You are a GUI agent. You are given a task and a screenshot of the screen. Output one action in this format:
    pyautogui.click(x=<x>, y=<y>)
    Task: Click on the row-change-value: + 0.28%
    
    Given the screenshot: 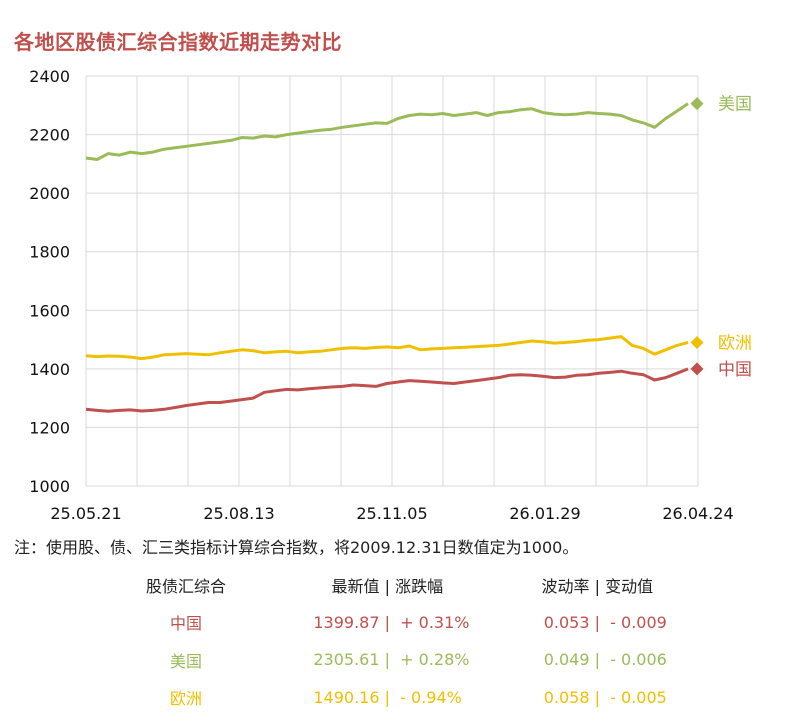 What is the action you would take?
    pyautogui.click(x=434, y=659)
    